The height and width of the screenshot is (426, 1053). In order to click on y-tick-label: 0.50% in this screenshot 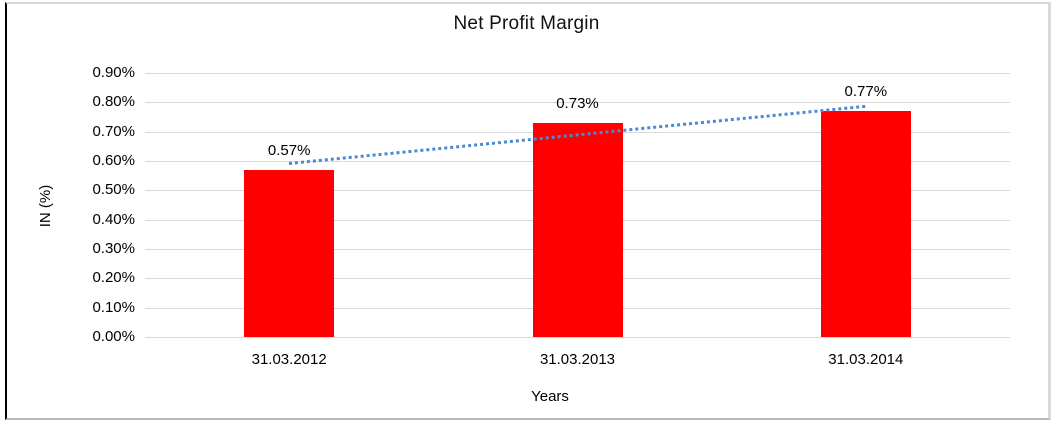, I will do `click(113, 190)`.